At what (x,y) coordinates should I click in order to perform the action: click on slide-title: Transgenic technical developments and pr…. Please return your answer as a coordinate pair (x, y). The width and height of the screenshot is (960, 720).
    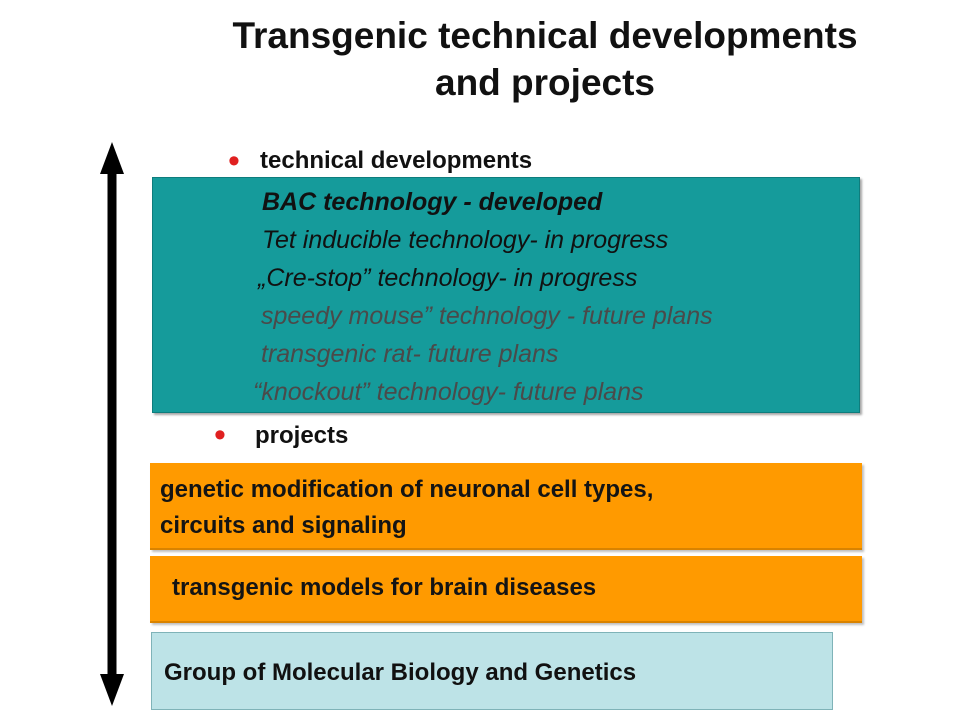
    Looking at the image, I should click on (545, 59).